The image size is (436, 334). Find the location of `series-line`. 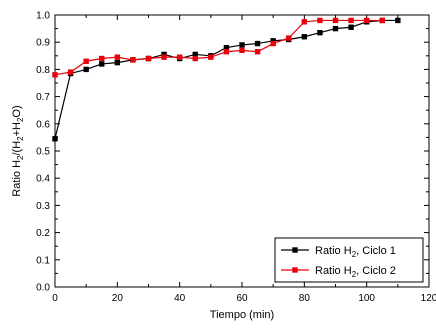

series-line is located at coordinates (218, 47).